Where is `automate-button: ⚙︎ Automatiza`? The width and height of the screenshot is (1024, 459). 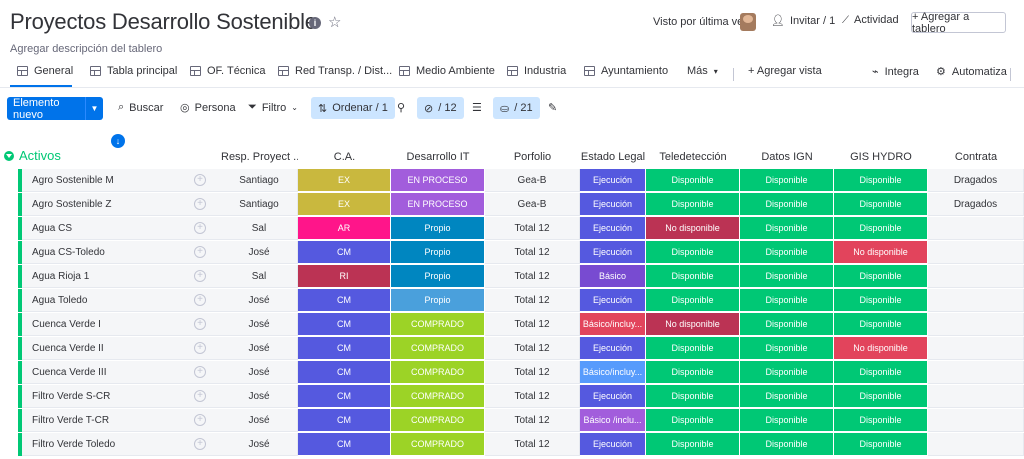
automate-button: ⚙︎ Automatiza is located at coordinates (971, 72).